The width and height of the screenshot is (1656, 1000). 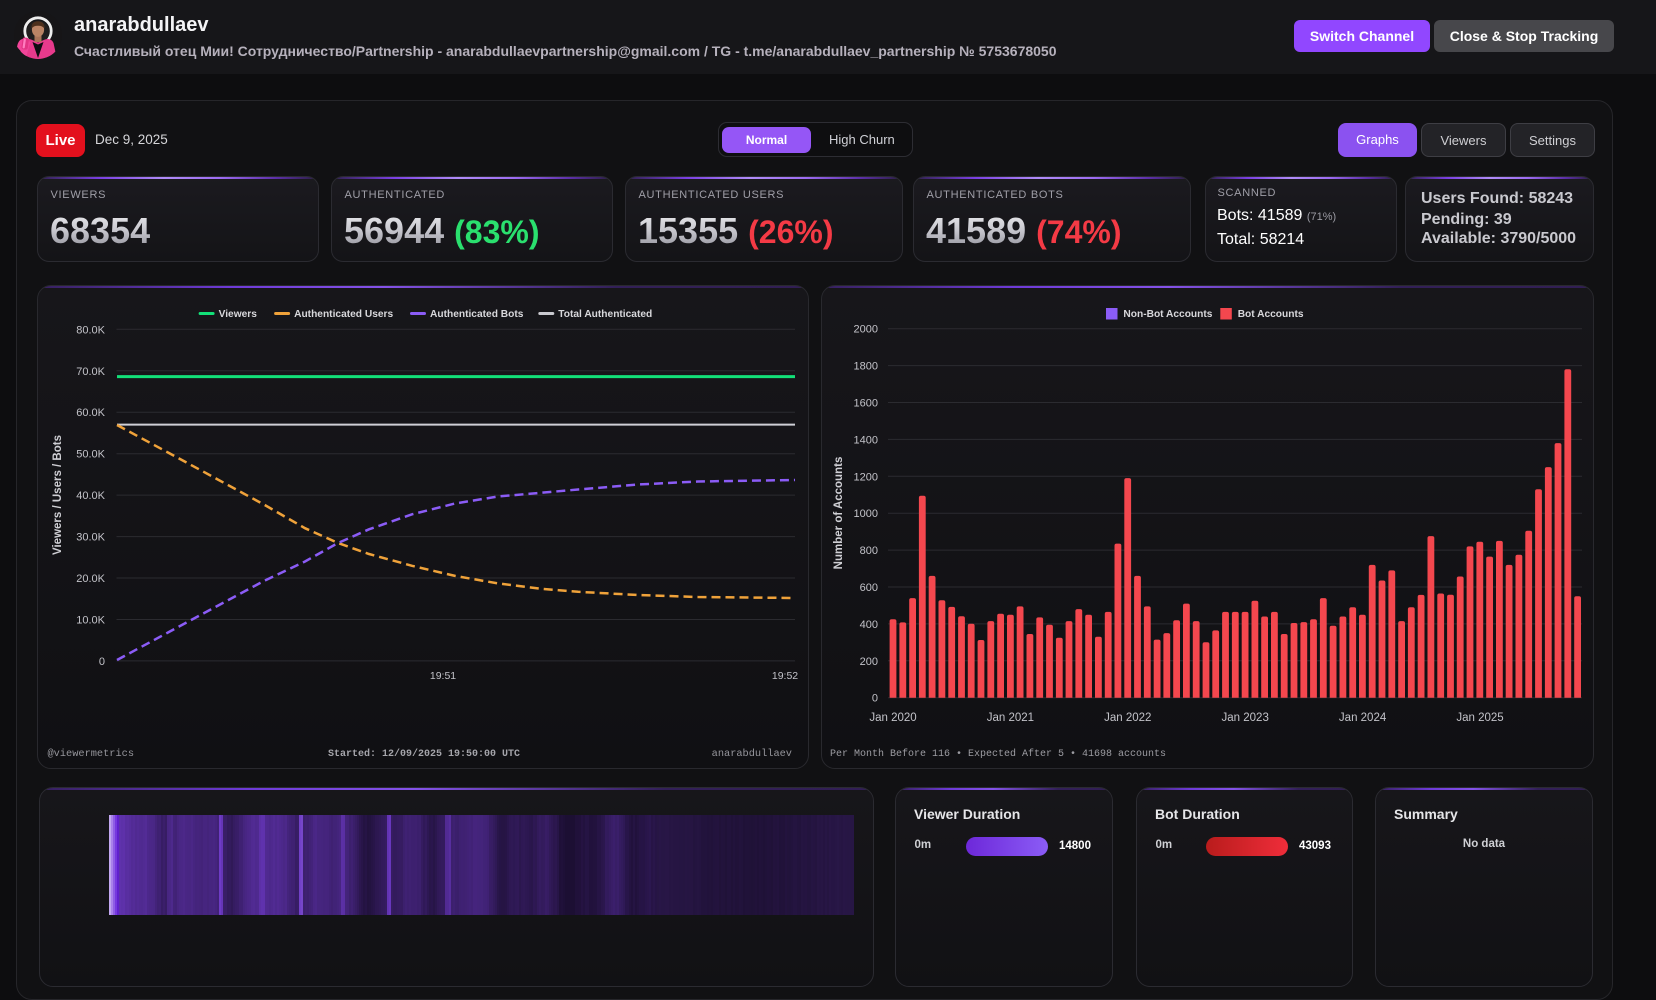 What do you see at coordinates (869, 625) in the screenshot?
I see `svg-text: 400` at bounding box center [869, 625].